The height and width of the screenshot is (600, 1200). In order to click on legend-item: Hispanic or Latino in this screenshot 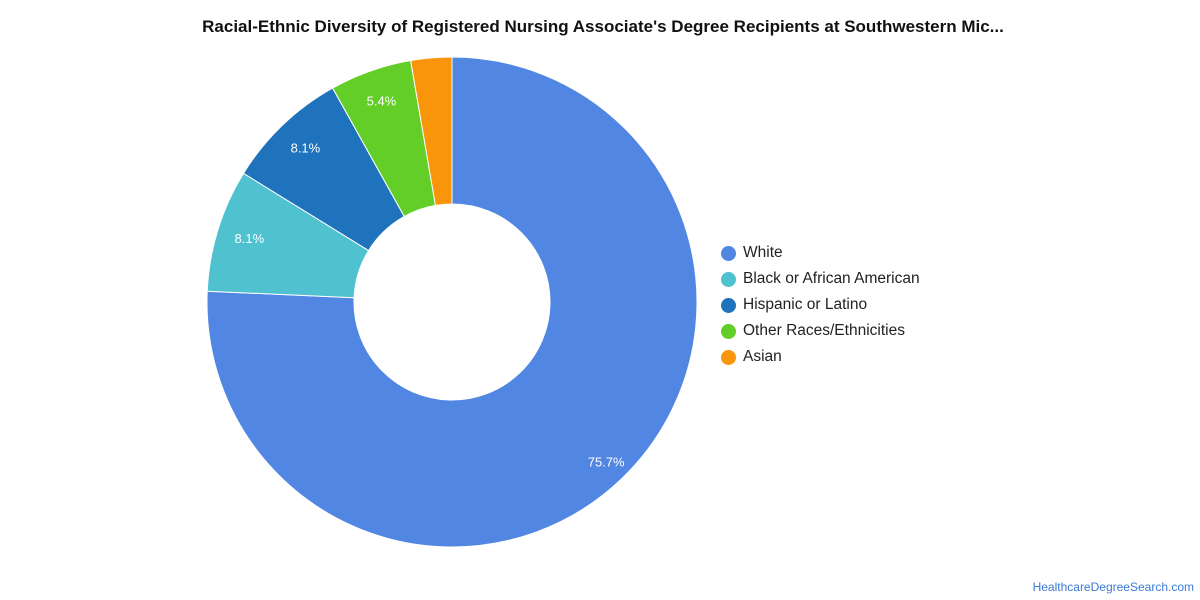, I will do `click(820, 305)`.